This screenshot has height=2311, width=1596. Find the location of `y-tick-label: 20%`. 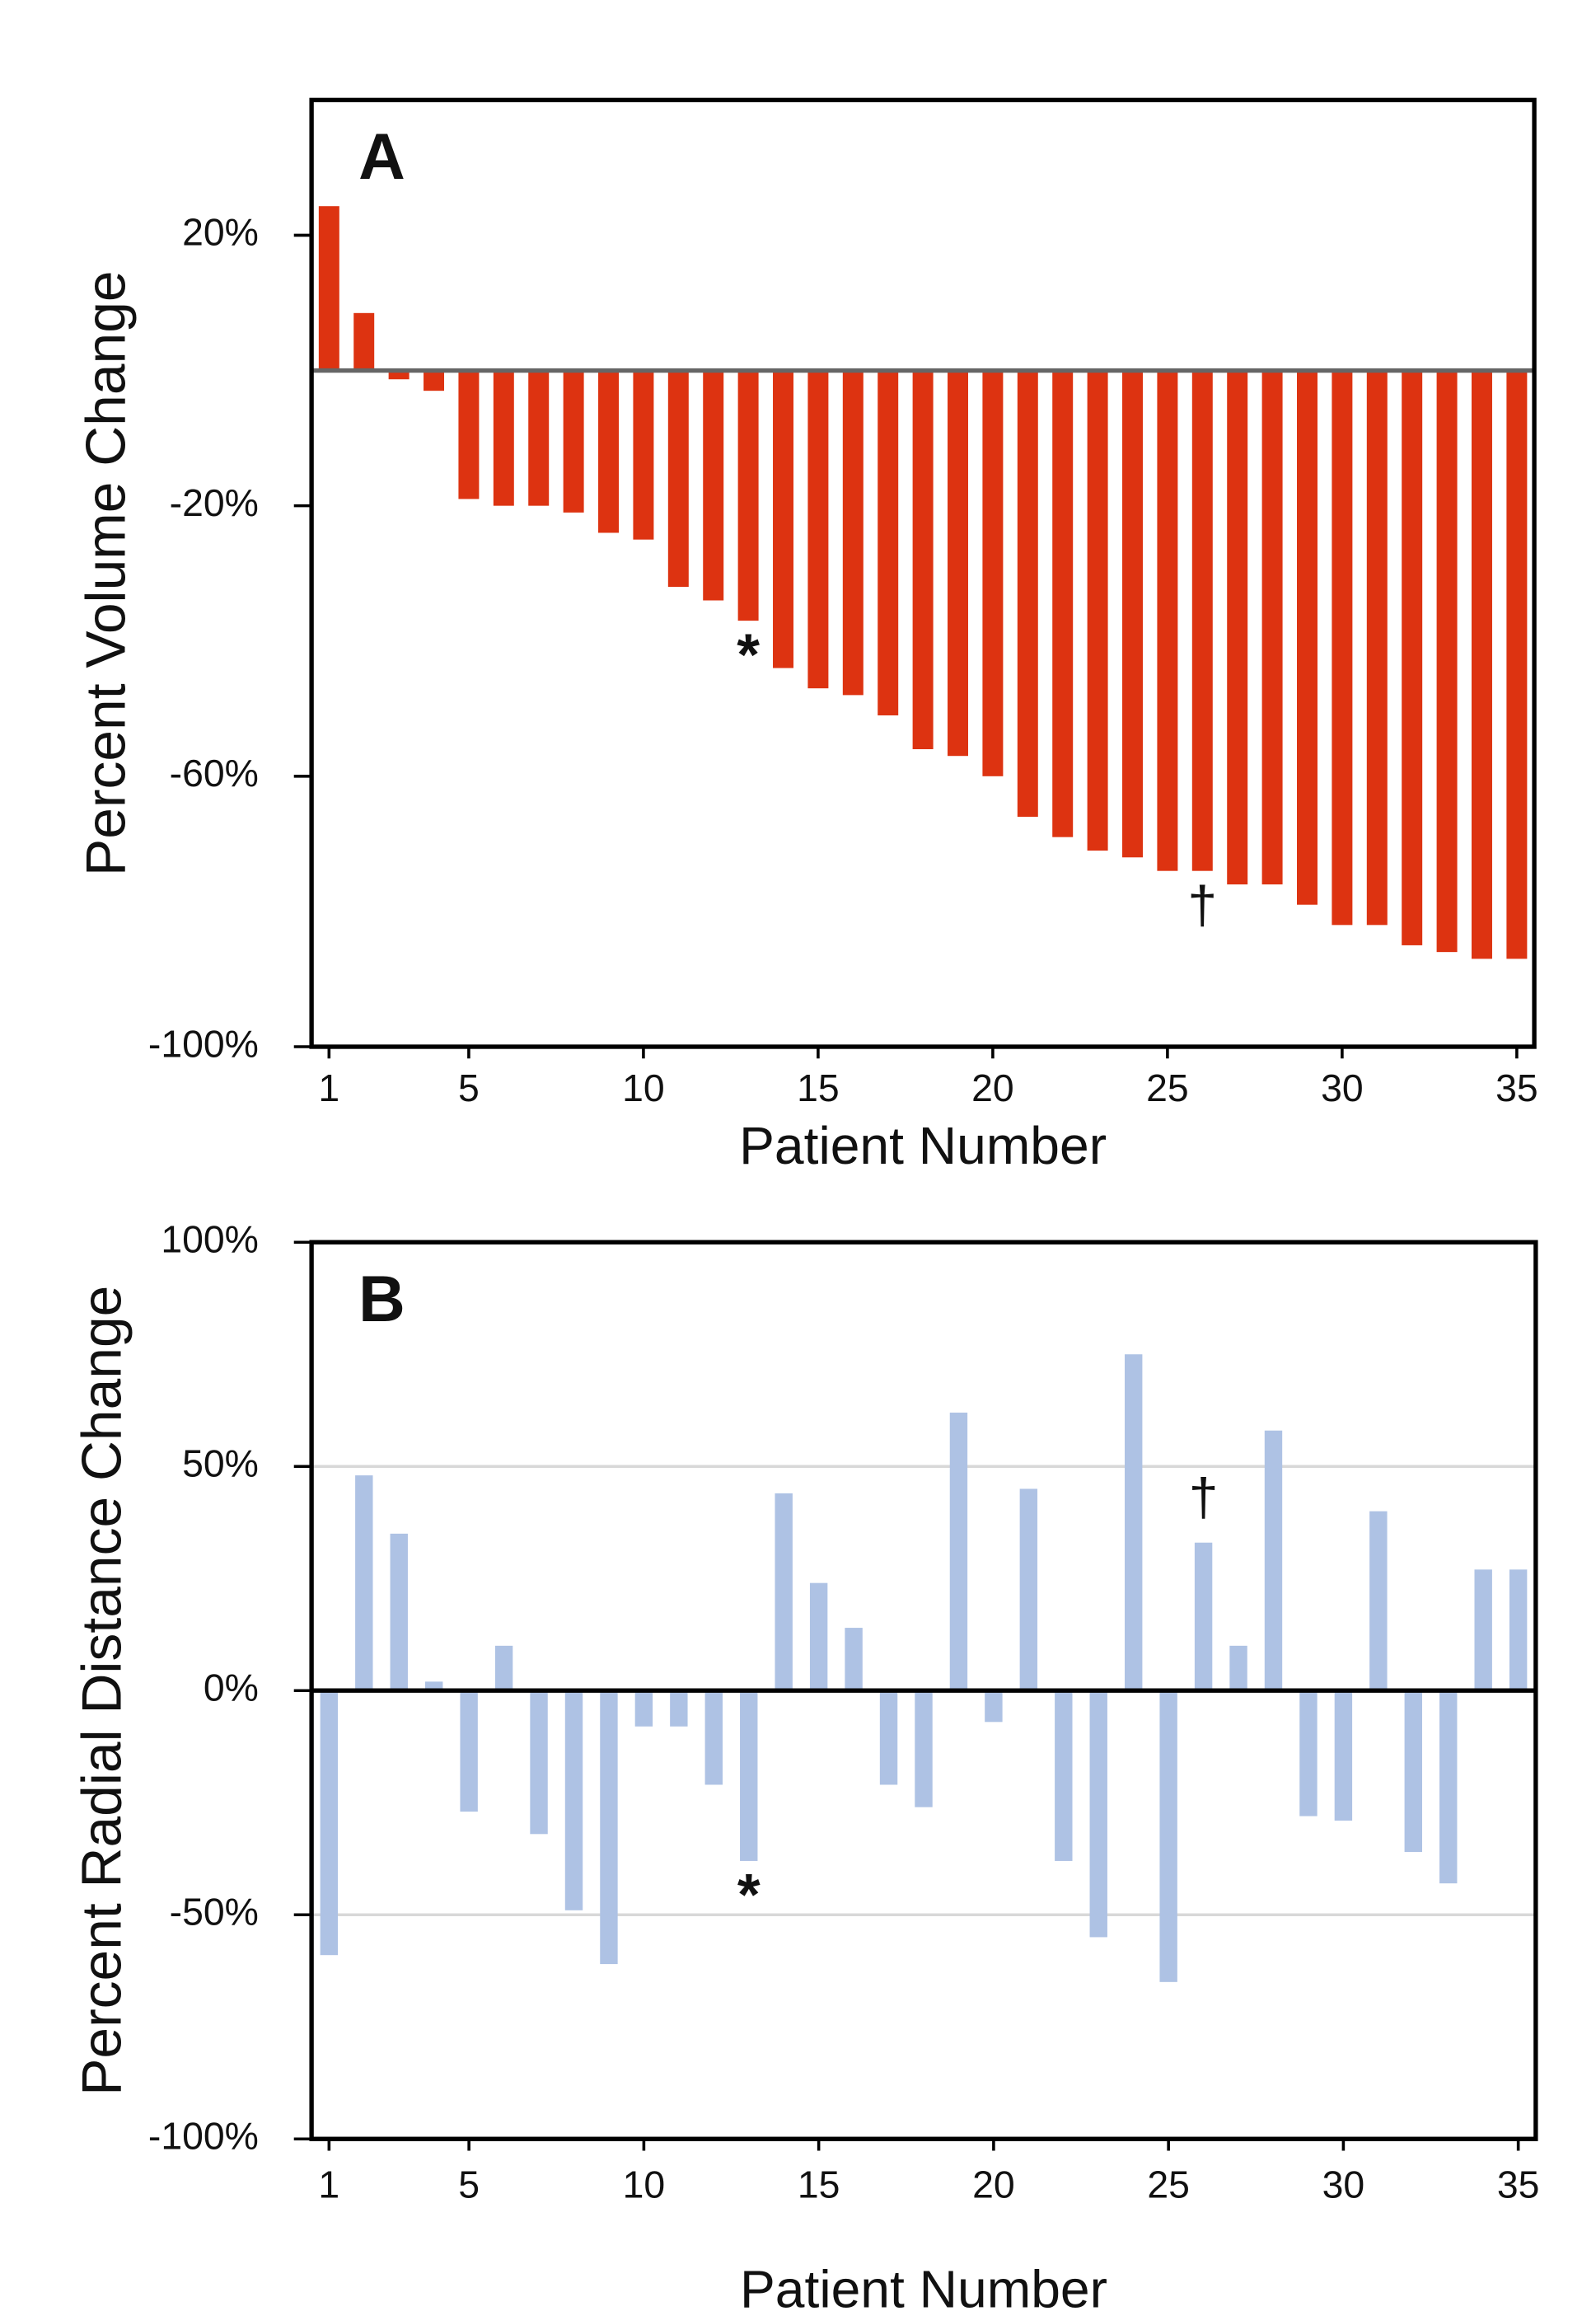

y-tick-label: 20% is located at coordinates (220, 232).